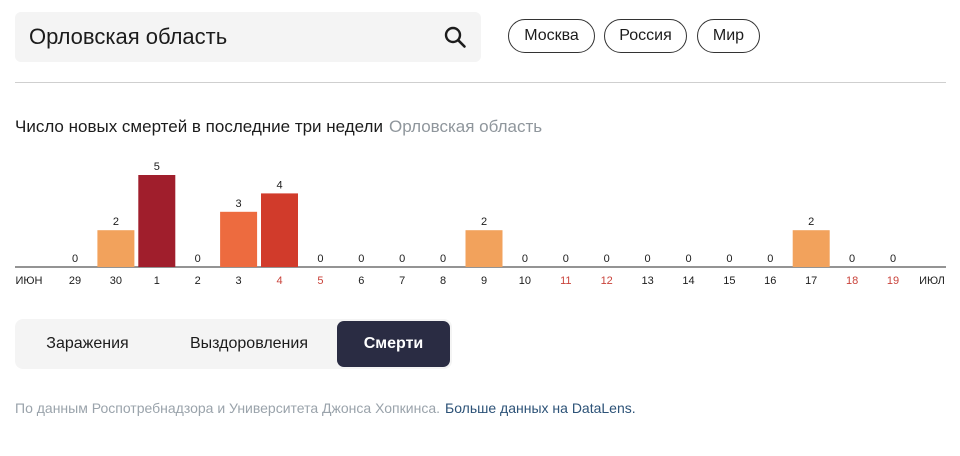  What do you see at coordinates (239, 204) in the screenshot?
I see `value-label-3: 3` at bounding box center [239, 204].